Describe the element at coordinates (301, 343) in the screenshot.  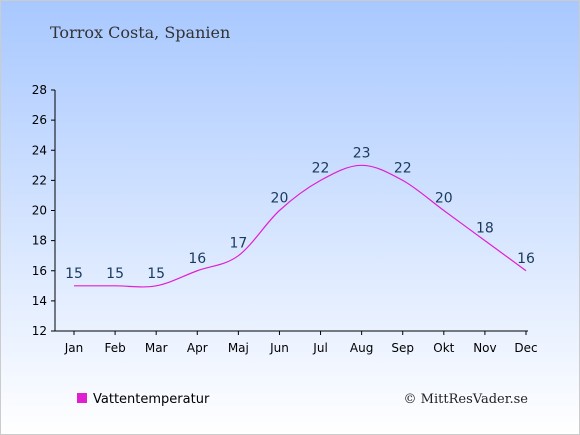
I see `x-axis-ticks: Jan Feb Mar Apr Maj Jun Jul Aug Sep Okt Nov Dec` at that location.